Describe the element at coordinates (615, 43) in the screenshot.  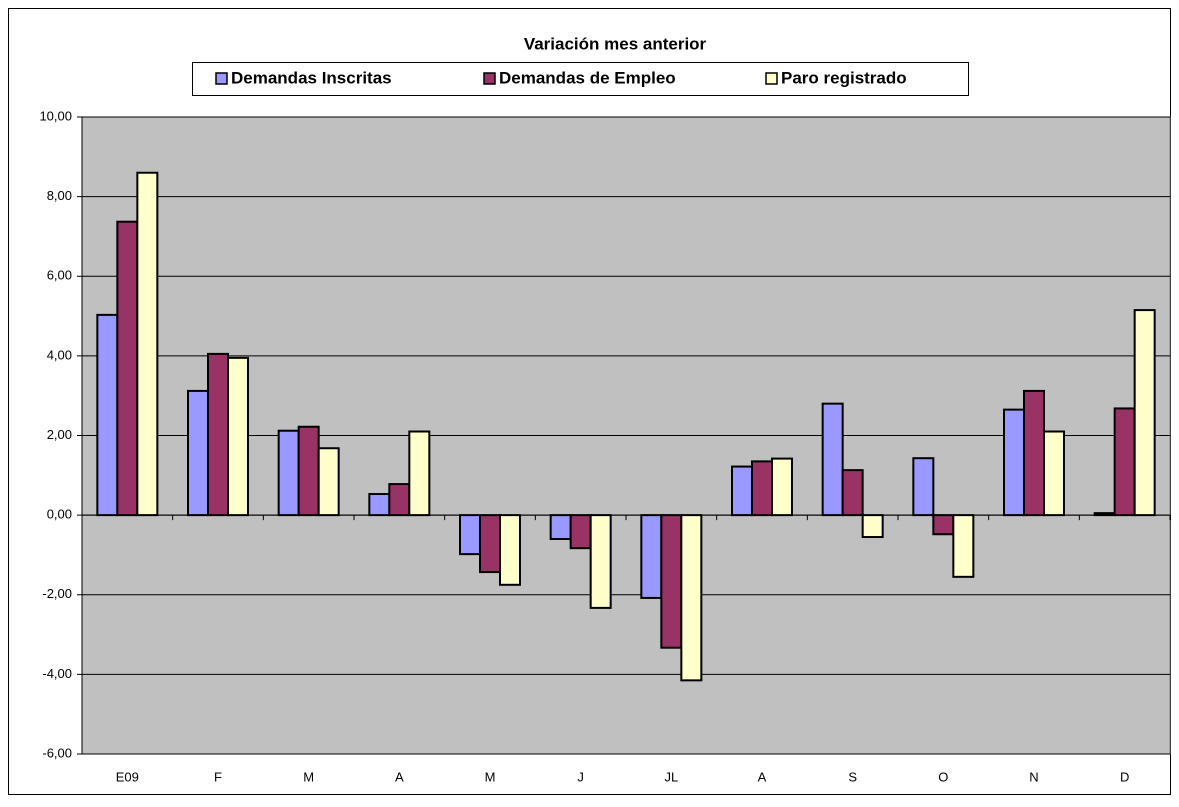
I see `chart-title: Variación mes anterior` at that location.